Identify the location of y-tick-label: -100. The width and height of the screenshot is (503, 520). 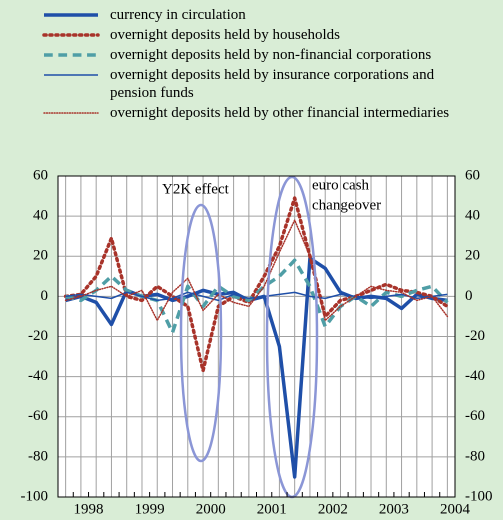
(35, 496).